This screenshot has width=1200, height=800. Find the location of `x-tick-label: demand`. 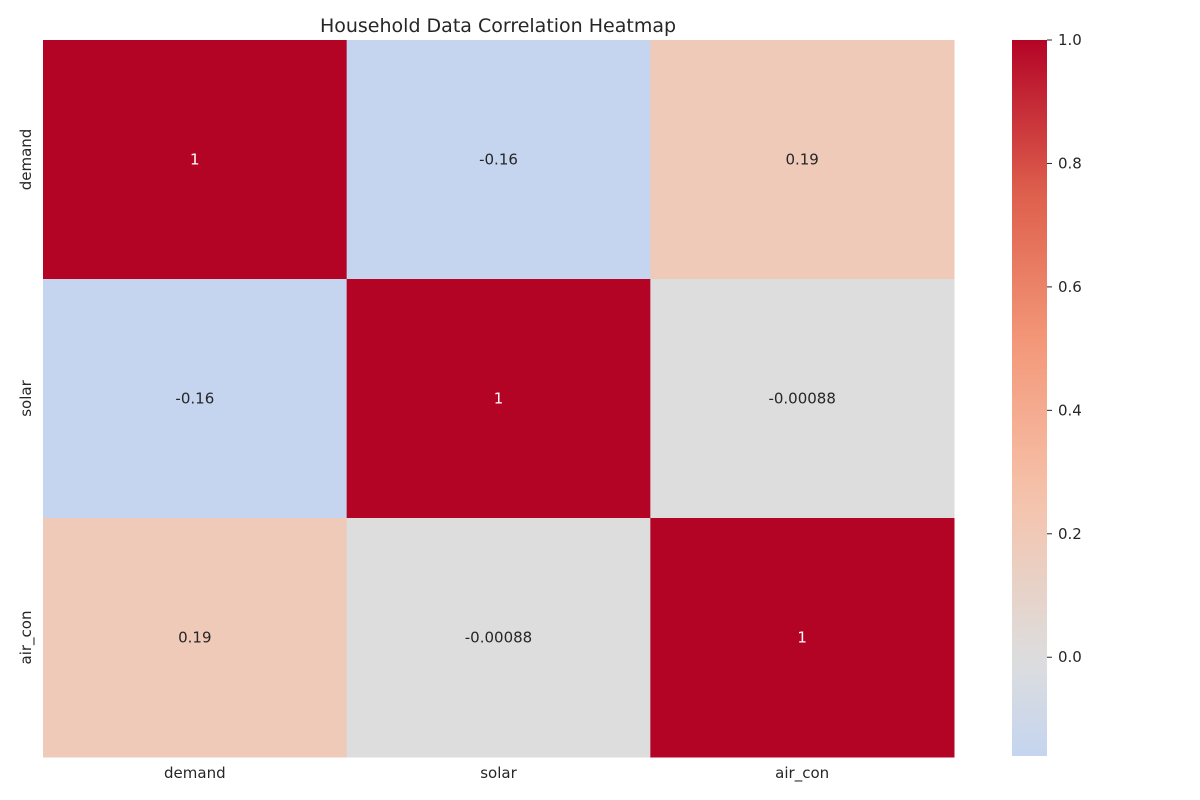

x-tick-label: demand is located at coordinates (195, 773).